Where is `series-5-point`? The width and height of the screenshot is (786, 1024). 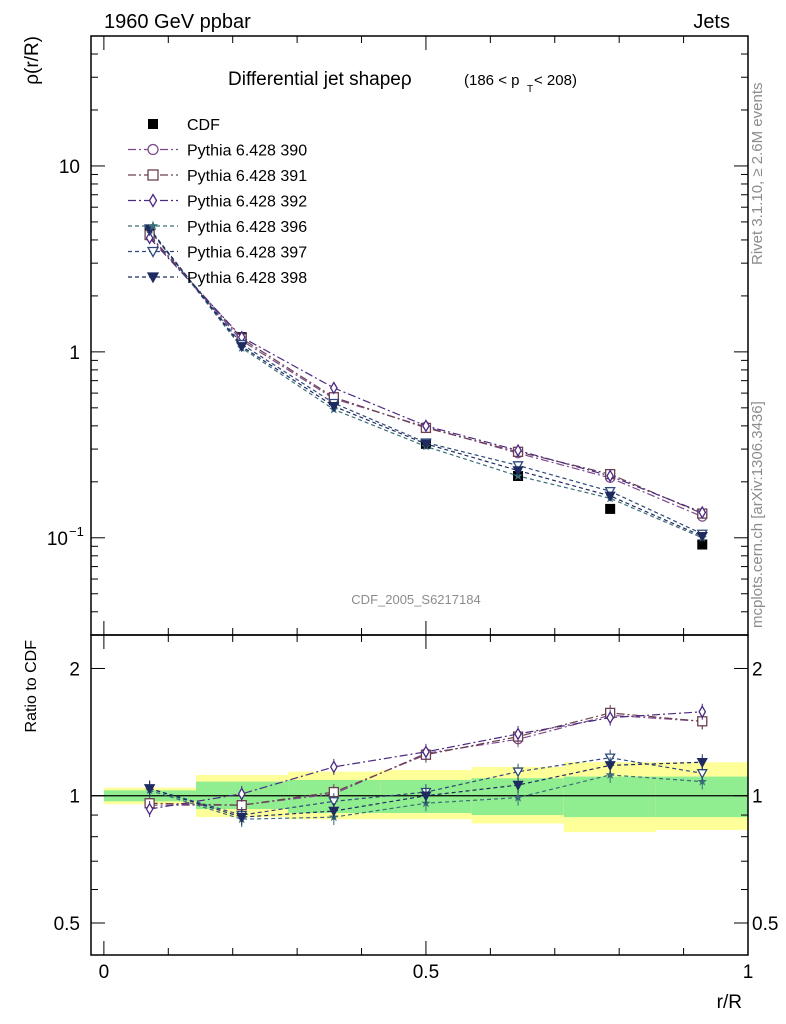 series-5-point is located at coordinates (518, 466).